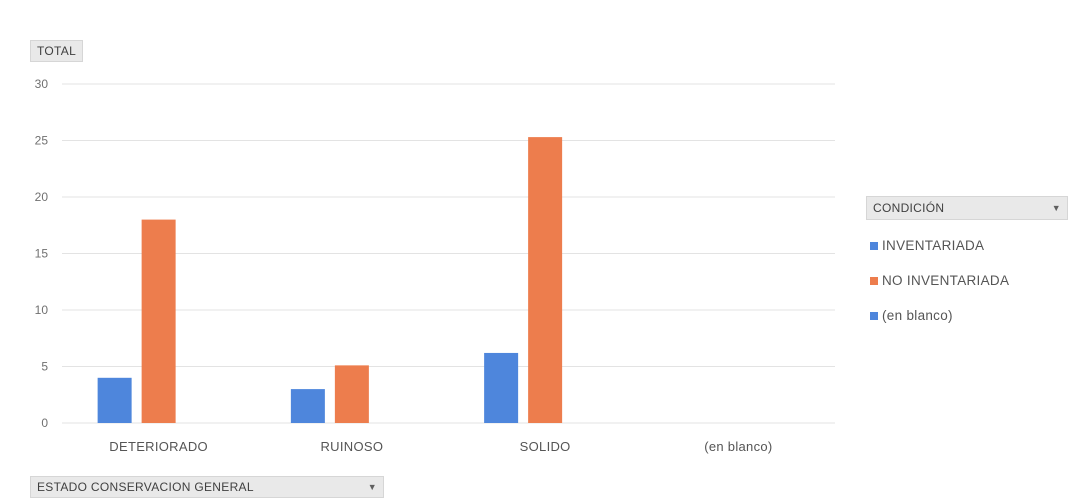 The height and width of the screenshot is (501, 1070). I want to click on y-tick-label: 25, so click(42, 141).